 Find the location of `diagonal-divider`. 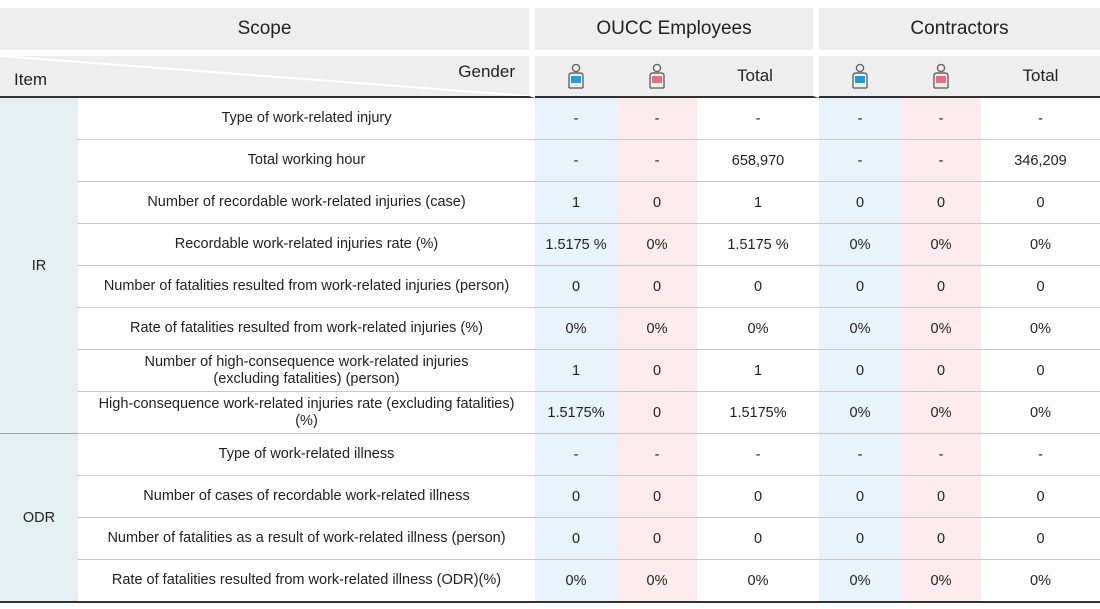

diagonal-divider is located at coordinates (264, 76).